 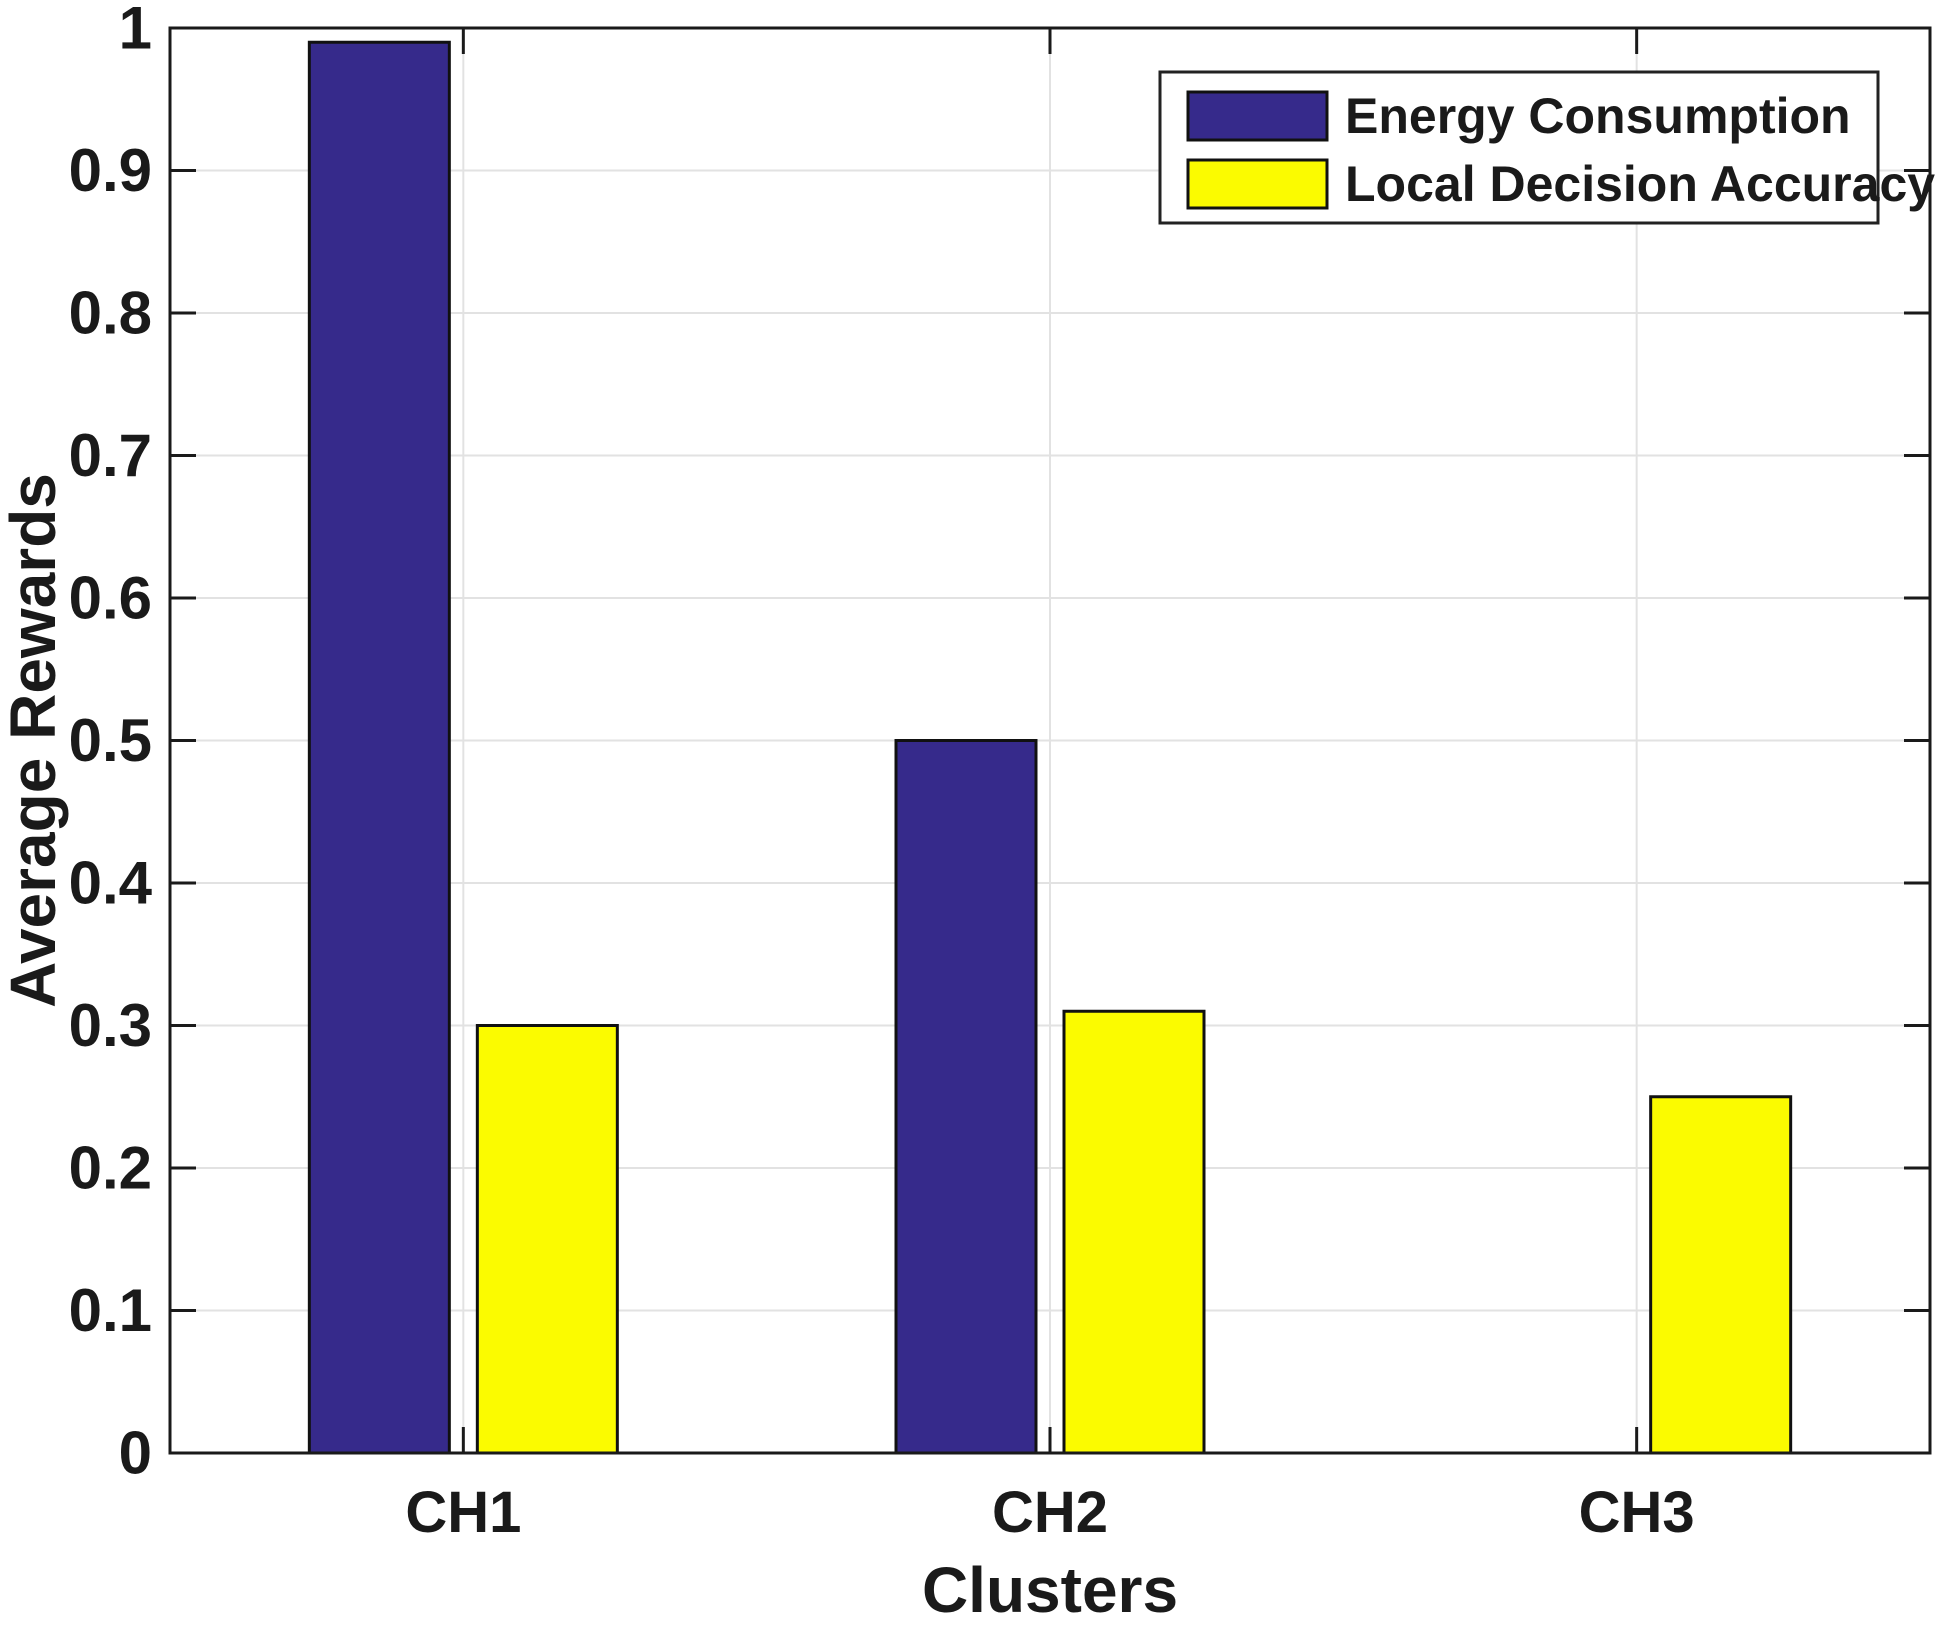 I want to click on y-tick-label: 0.3, so click(x=110, y=1025).